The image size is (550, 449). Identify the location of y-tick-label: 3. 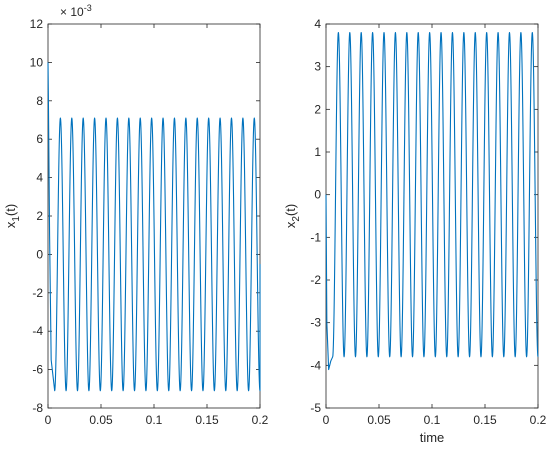
(317, 67).